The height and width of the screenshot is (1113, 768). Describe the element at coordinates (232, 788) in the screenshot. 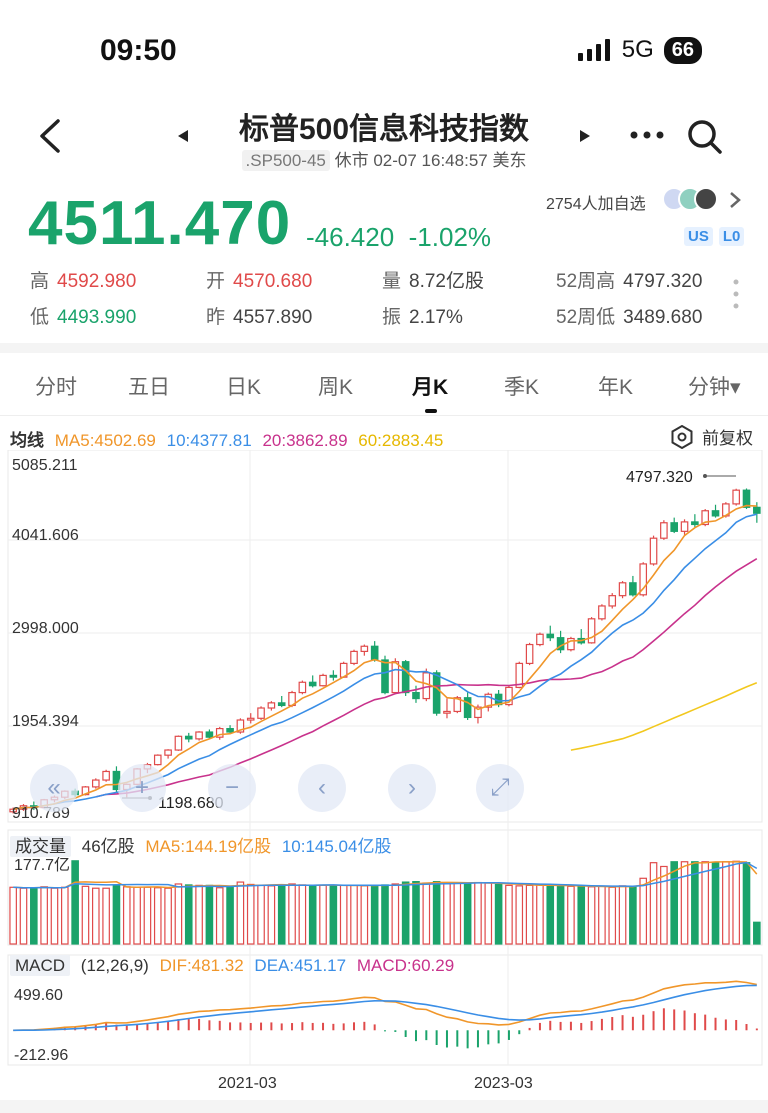

I see `zoom-out-icon: −` at that location.